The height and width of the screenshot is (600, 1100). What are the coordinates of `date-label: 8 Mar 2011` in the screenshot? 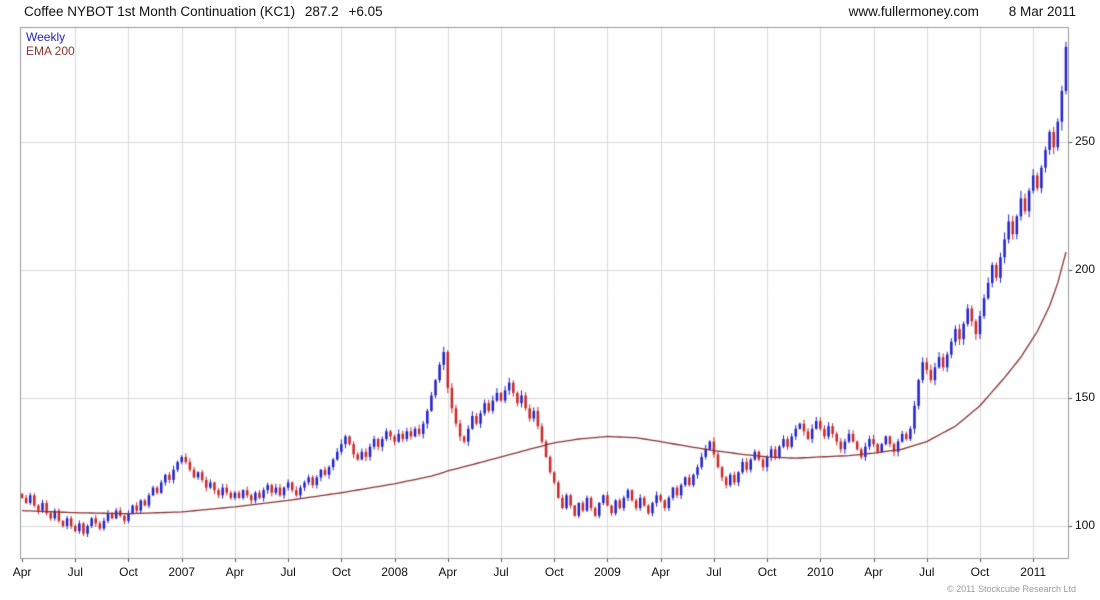 It's located at (1042, 11).